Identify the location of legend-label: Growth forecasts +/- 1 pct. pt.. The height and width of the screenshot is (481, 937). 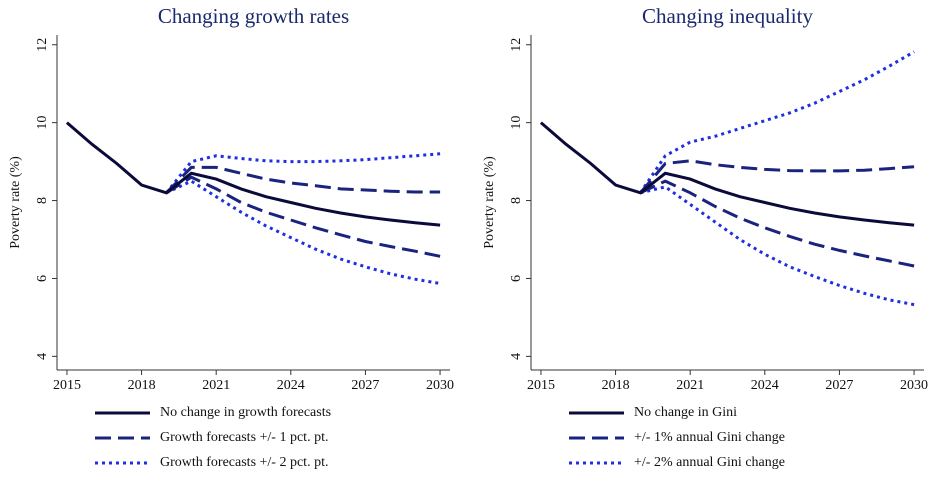
(244, 437).